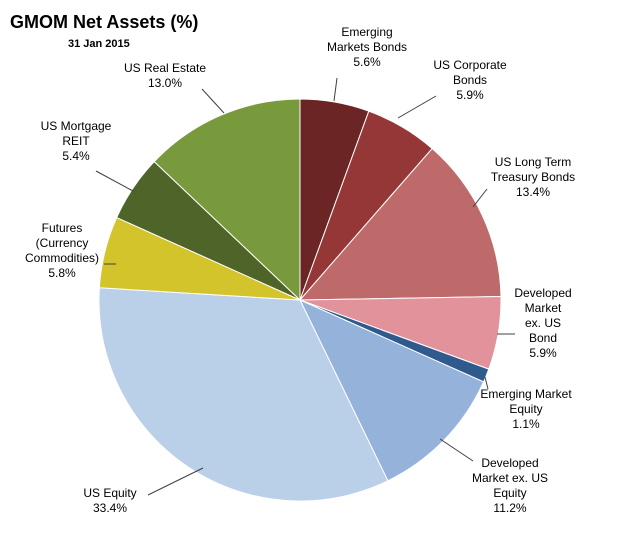 Image resolution: width=640 pixels, height=556 pixels. I want to click on slice-name-label: US Equity, so click(109, 493).